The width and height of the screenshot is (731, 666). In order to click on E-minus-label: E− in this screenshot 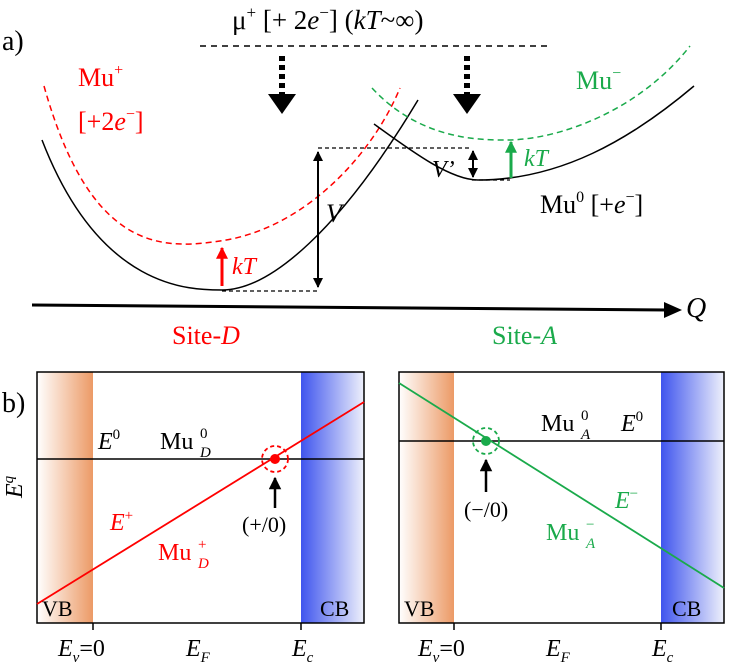, I will do `click(626, 500)`.